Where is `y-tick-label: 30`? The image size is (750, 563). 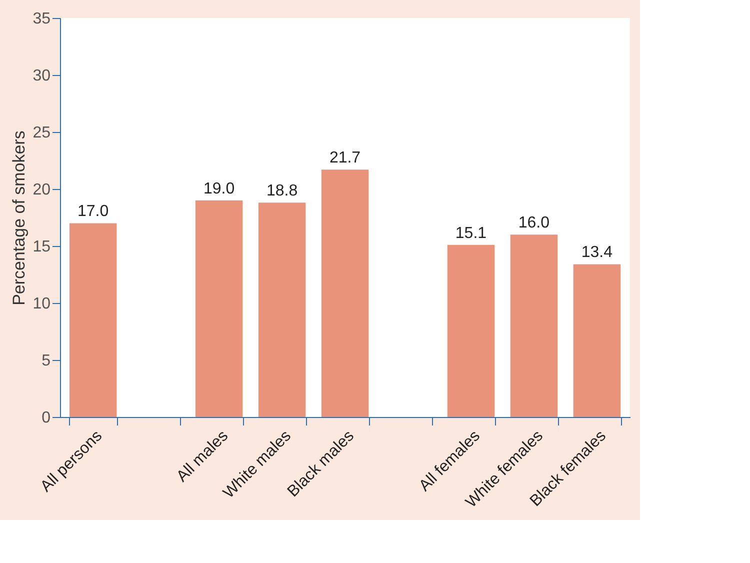 y-tick-label: 30 is located at coordinates (41, 76).